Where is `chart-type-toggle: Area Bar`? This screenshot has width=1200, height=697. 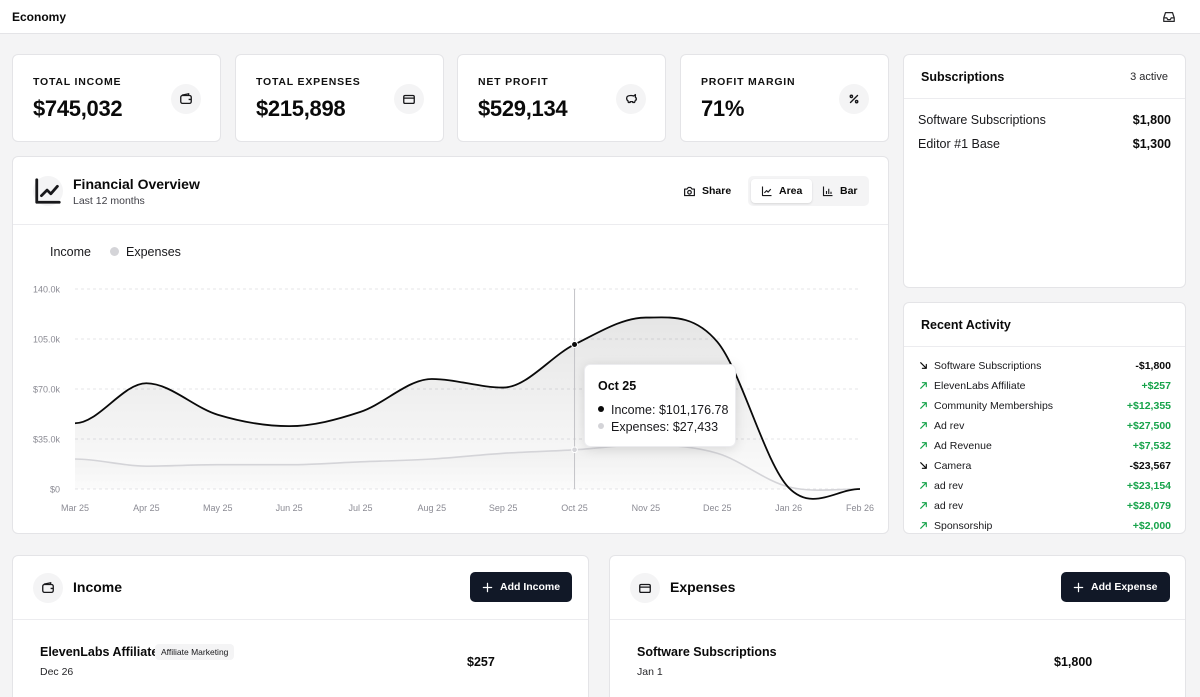
chart-type-toggle: Area Bar is located at coordinates (808, 191).